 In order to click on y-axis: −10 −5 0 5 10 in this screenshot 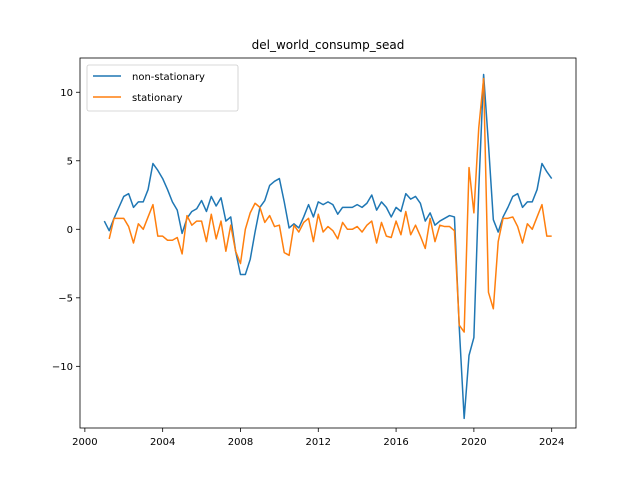, I will do `click(66, 230)`.